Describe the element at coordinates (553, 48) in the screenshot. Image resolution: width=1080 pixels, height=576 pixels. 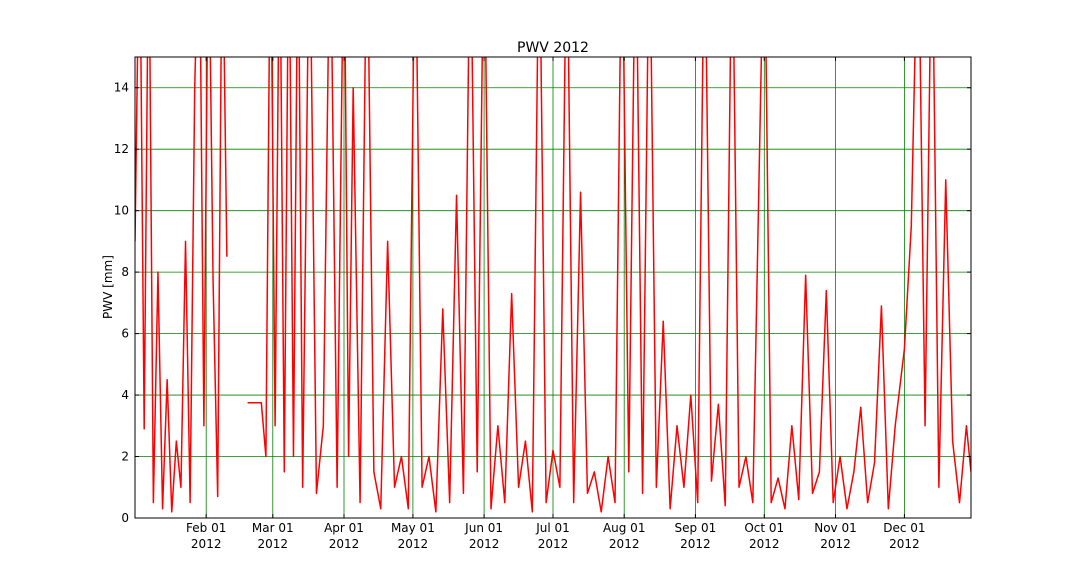
I see `chart-title: PWV 2012` at that location.